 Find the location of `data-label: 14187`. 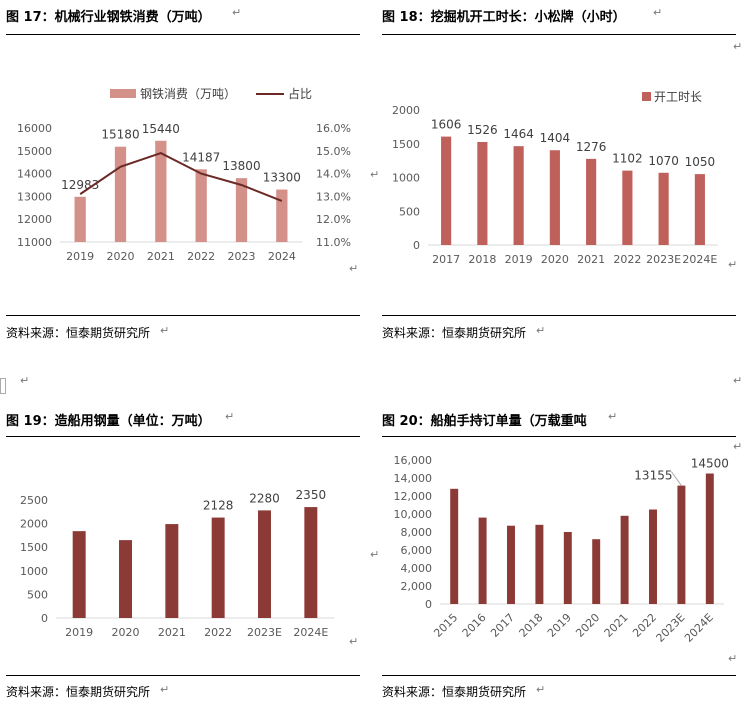

data-label: 14187 is located at coordinates (201, 157).